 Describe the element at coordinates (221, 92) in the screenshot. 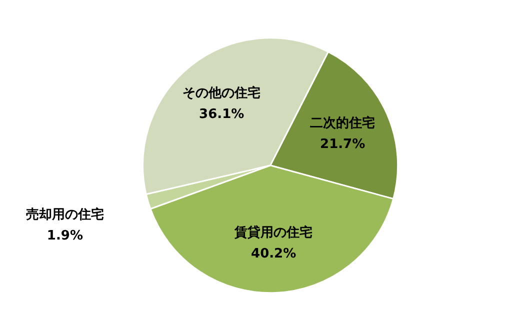

I see `slice-label: その他の住宅` at that location.